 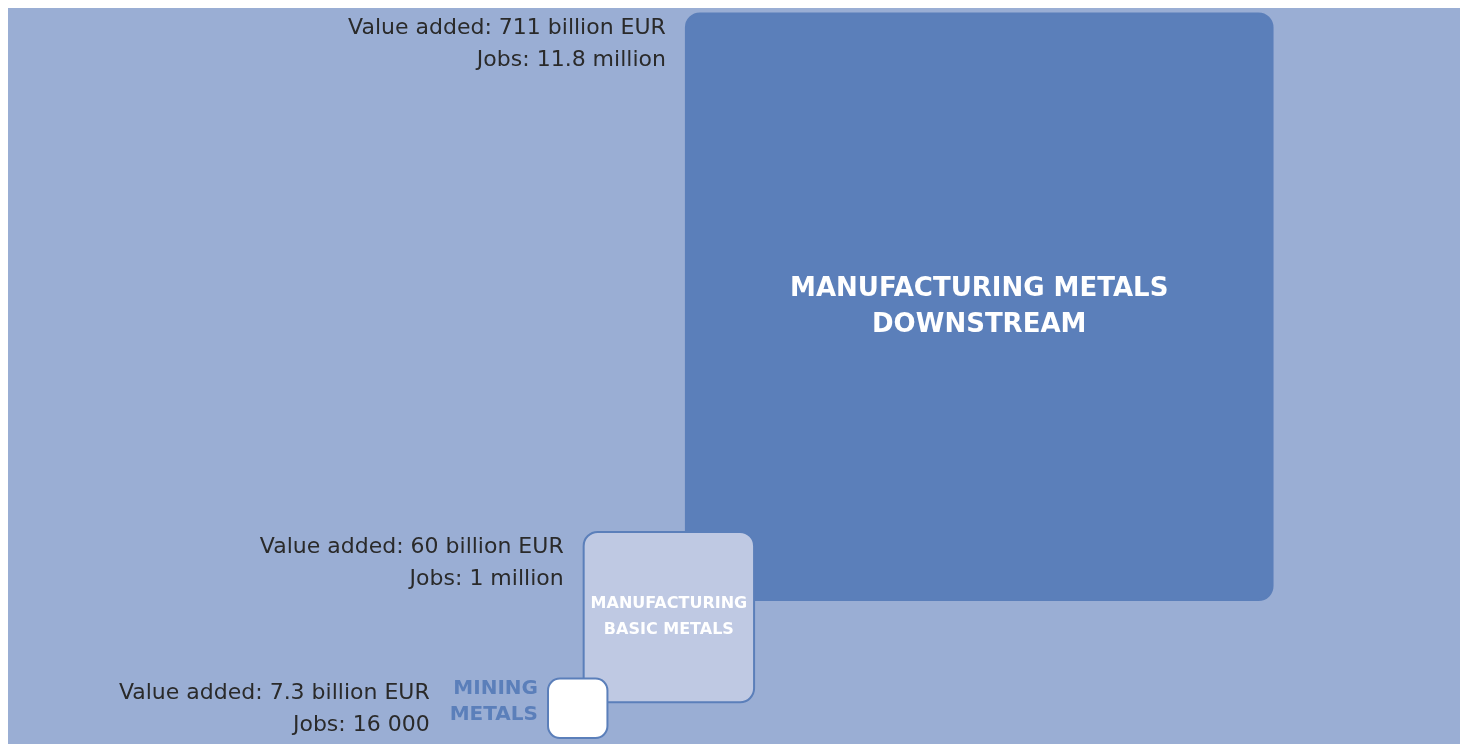 What do you see at coordinates (485, 577) in the screenshot?
I see `text: Jobs: 1 million` at bounding box center [485, 577].